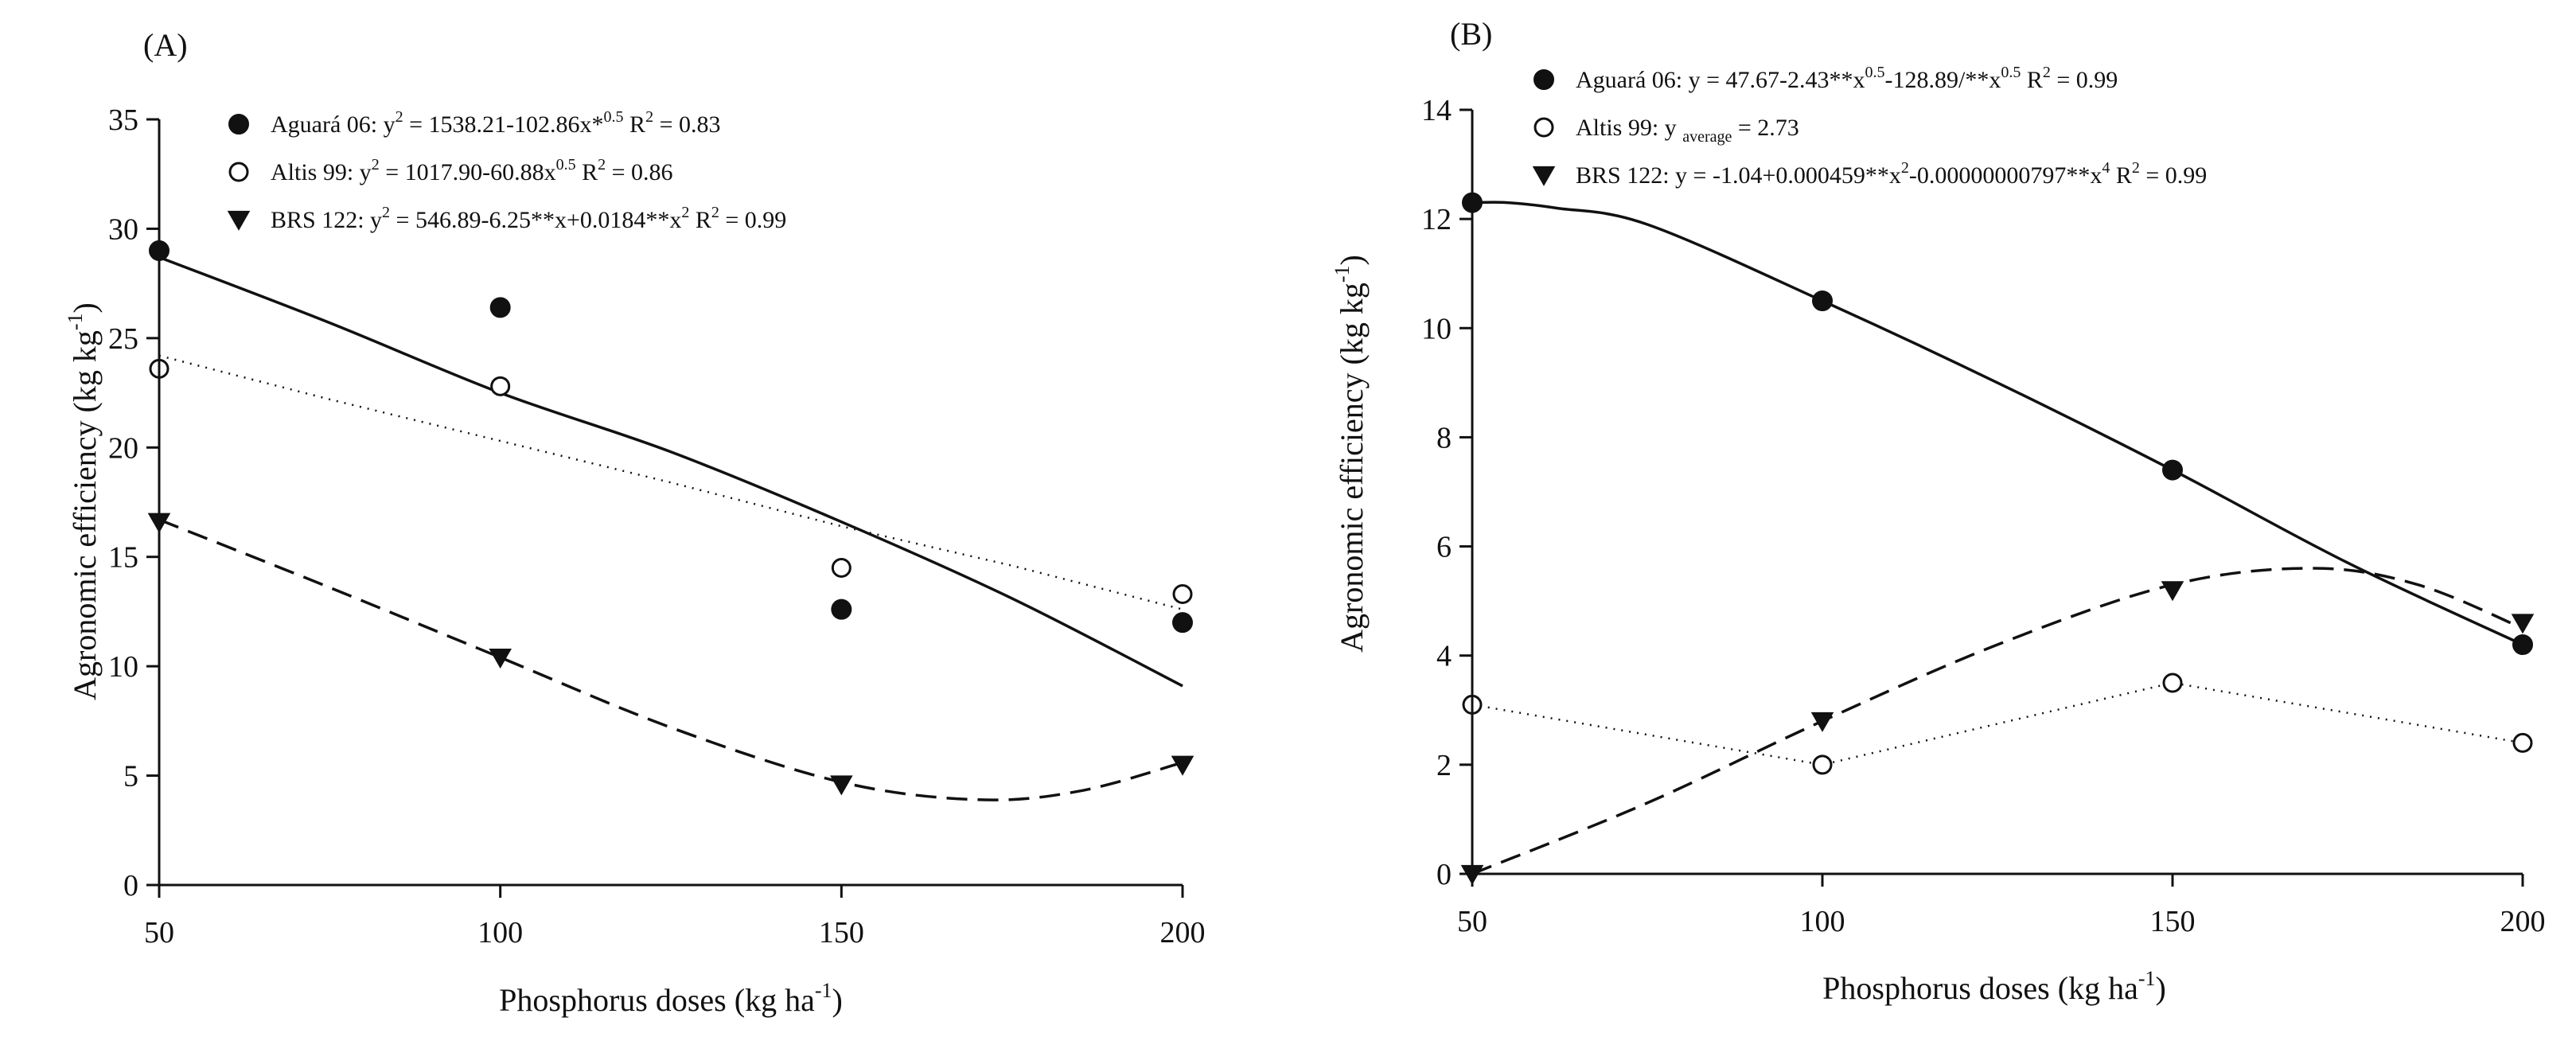  Describe the element at coordinates (83, 501) in the screenshot. I see `panel-a-y-axis-title: Agronomic efficiency (kg kg-1)` at that location.